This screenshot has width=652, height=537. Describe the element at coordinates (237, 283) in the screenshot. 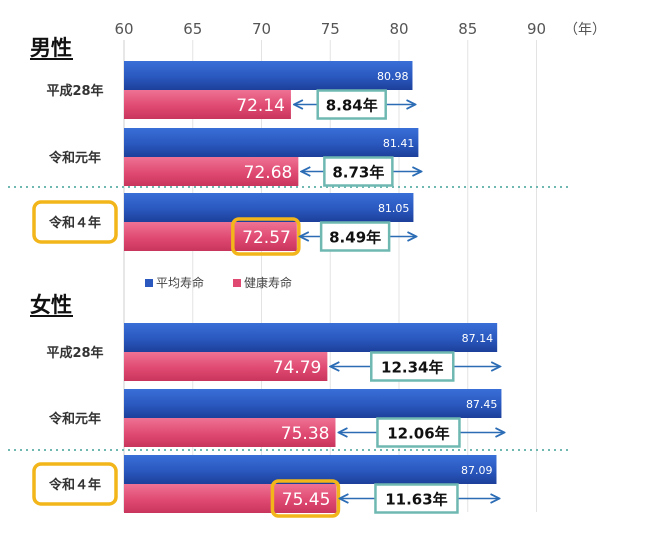

I see `legend-swatch-healthy` at that location.